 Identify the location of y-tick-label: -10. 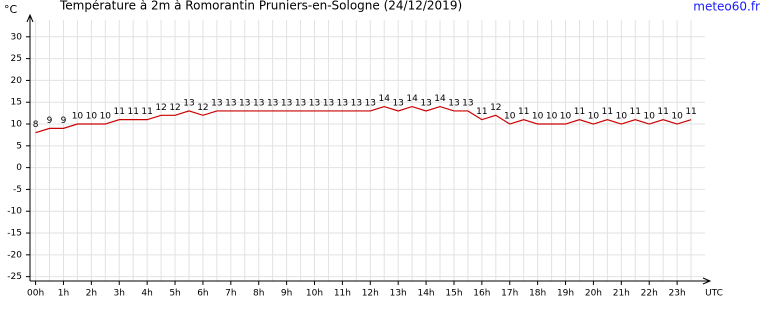
(14, 212).